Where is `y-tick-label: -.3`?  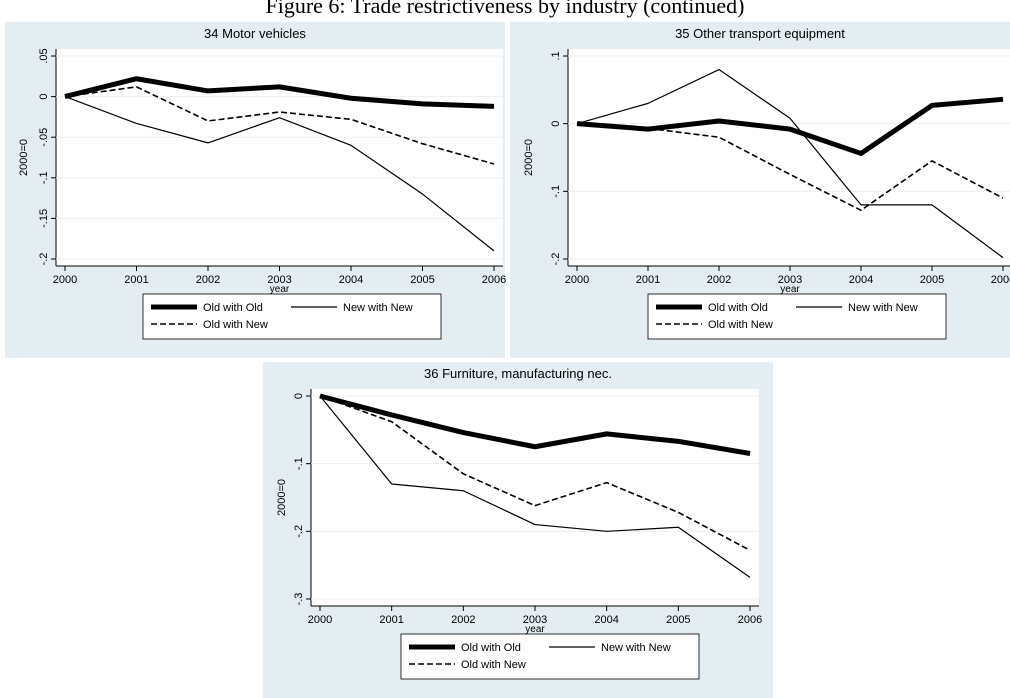
y-tick-label: -.3 is located at coordinates (299, 599).